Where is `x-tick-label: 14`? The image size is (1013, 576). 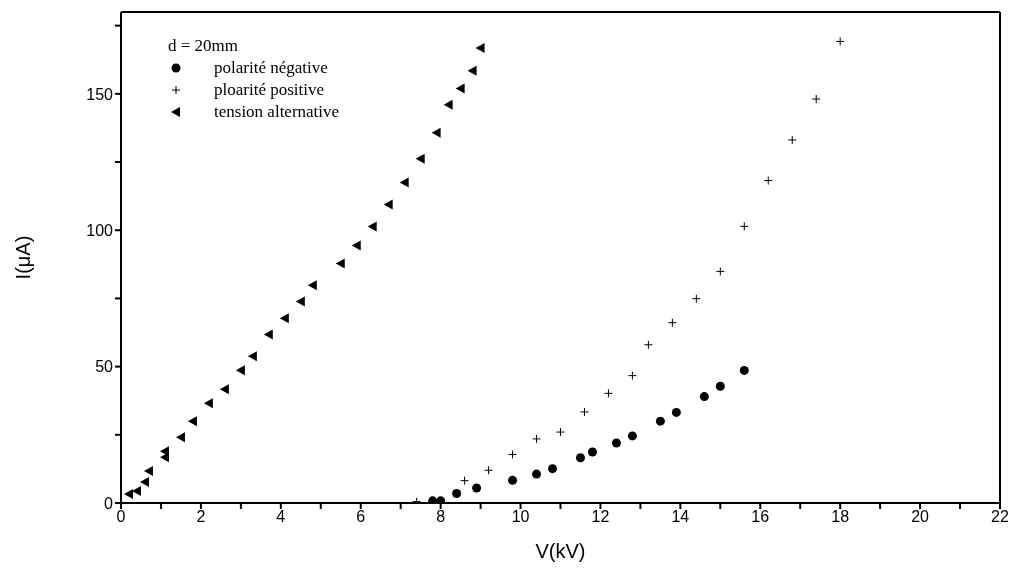
x-tick-label: 14 is located at coordinates (680, 517).